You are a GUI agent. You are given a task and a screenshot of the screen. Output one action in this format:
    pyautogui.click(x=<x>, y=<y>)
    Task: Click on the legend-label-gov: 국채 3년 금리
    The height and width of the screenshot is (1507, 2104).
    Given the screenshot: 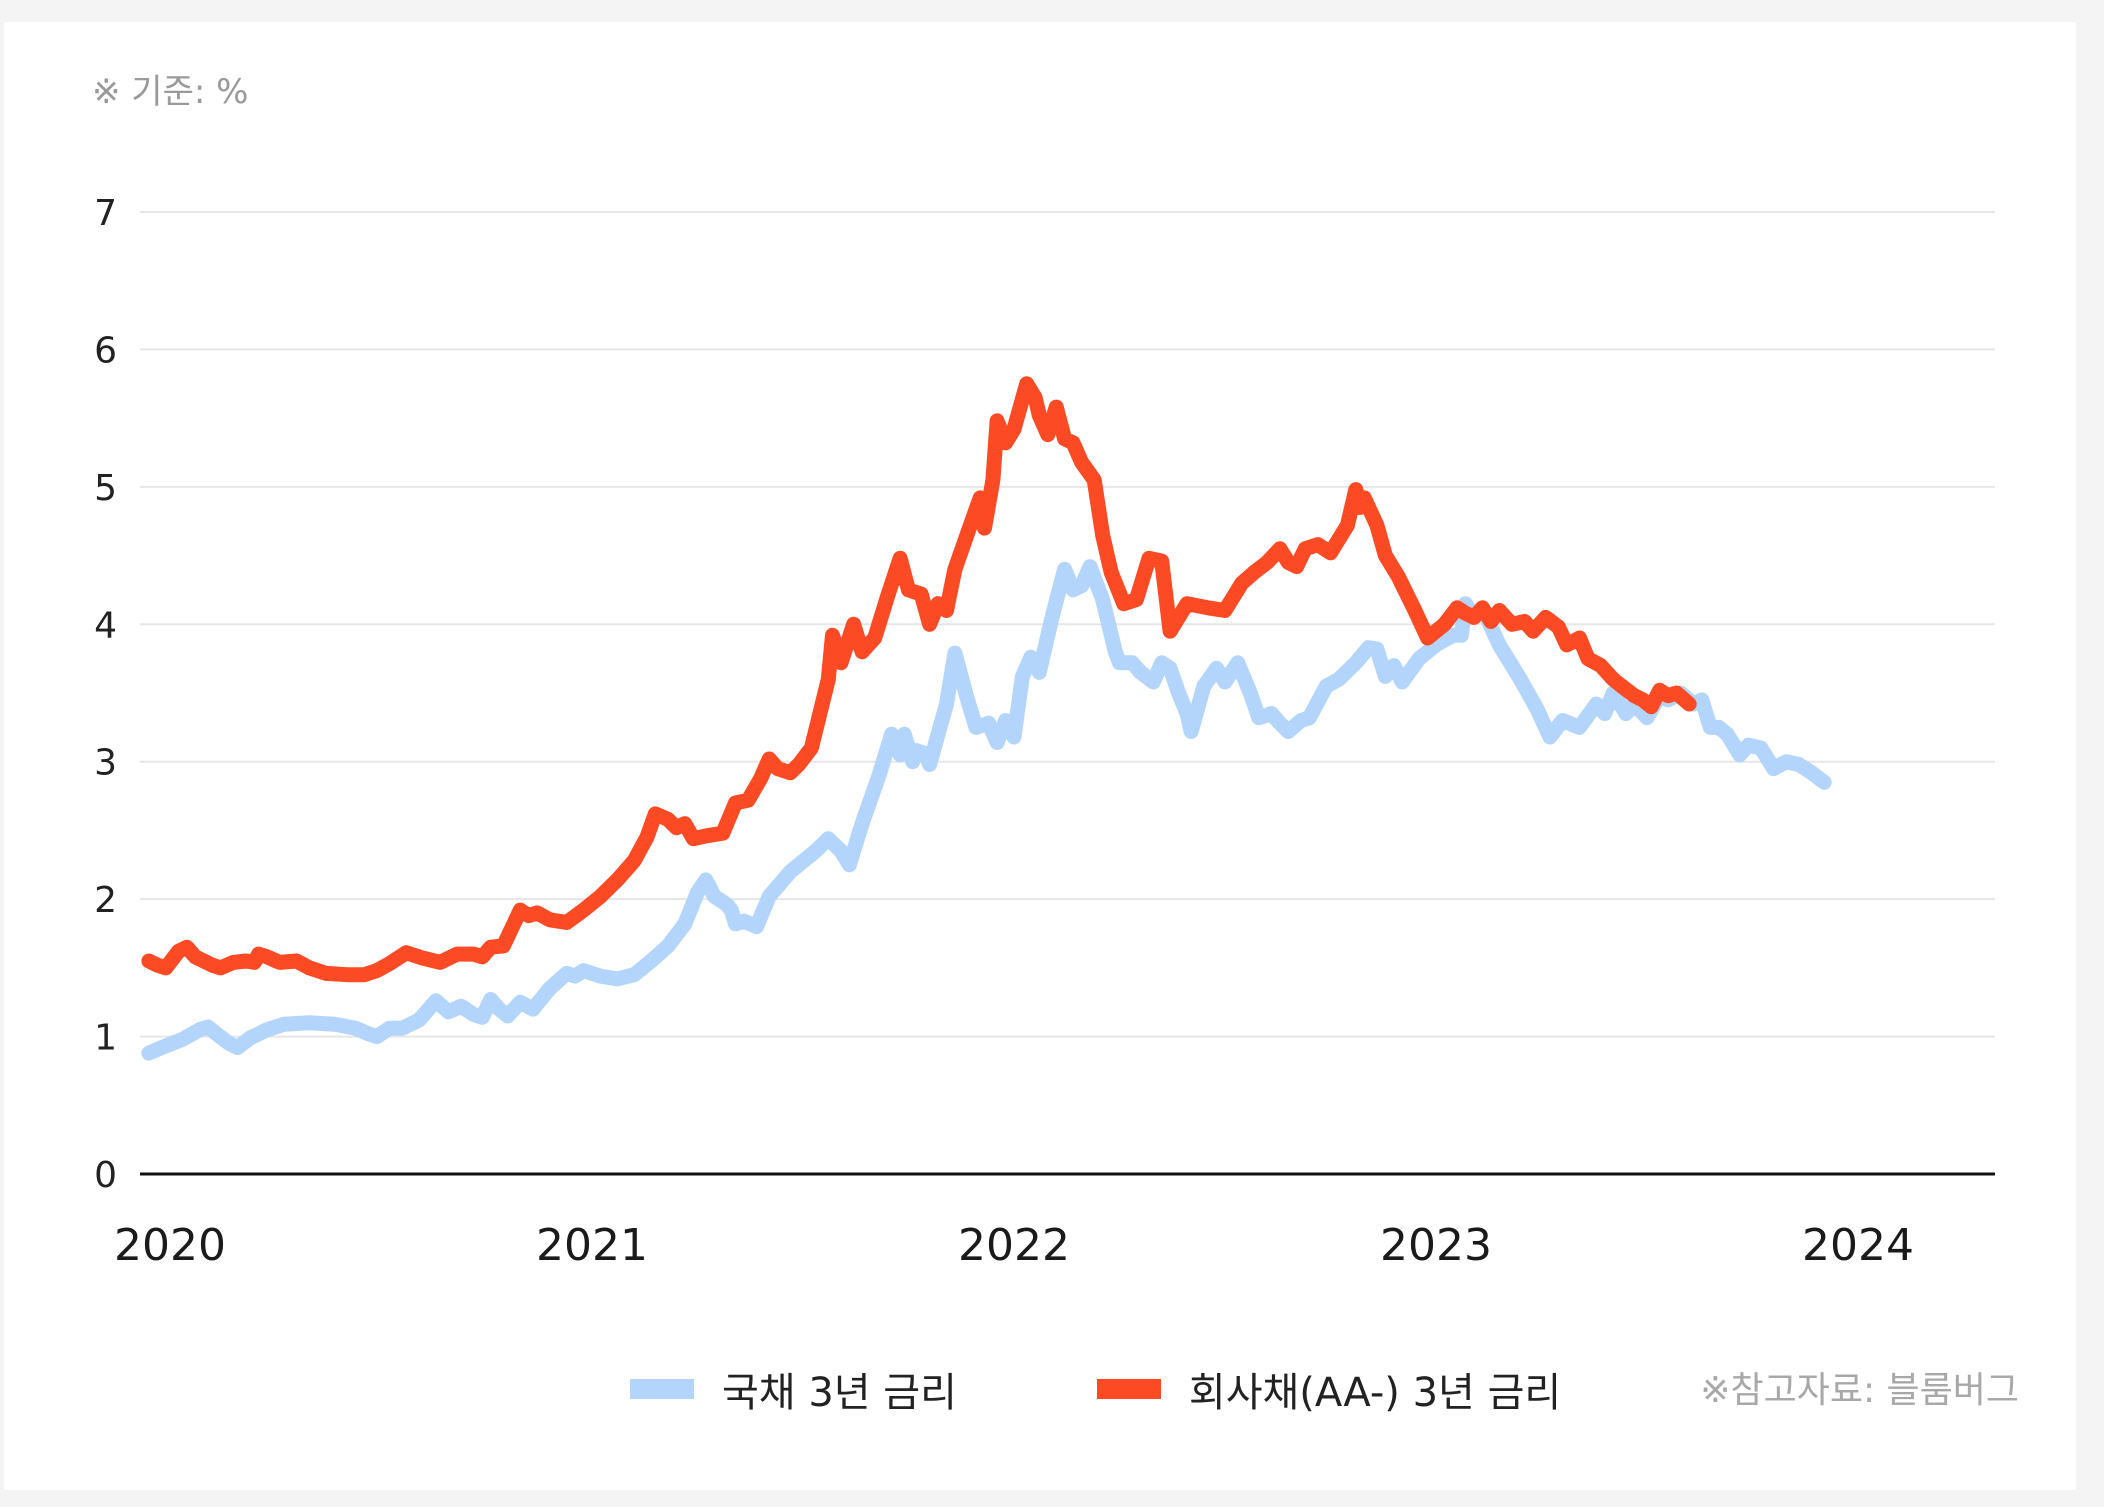 What is the action you would take?
    pyautogui.click(x=839, y=1393)
    